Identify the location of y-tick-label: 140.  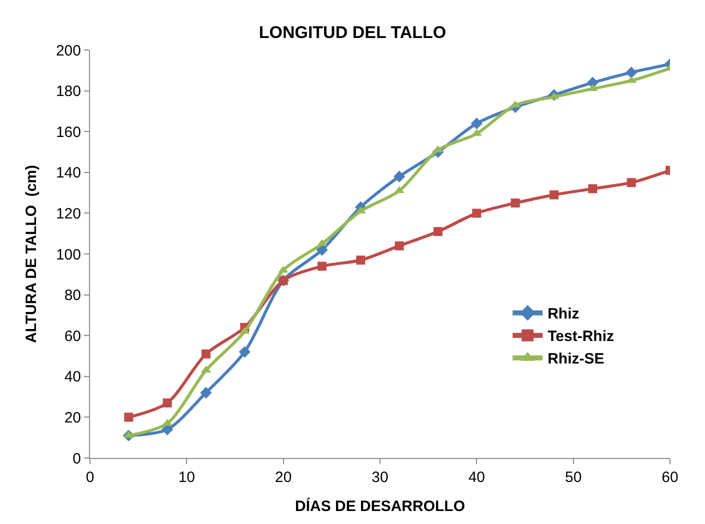
(68, 173).